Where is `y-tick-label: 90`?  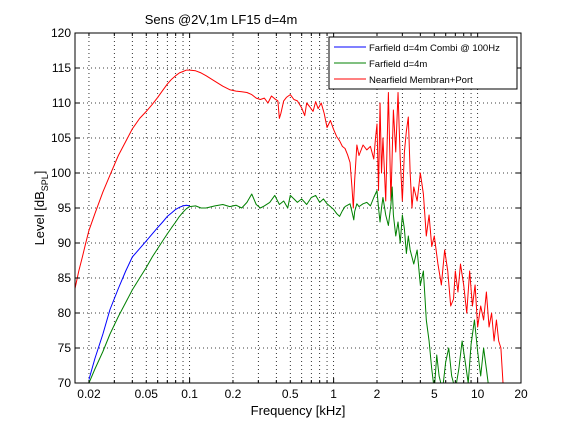
y-tick-label: 90 is located at coordinates (65, 243).